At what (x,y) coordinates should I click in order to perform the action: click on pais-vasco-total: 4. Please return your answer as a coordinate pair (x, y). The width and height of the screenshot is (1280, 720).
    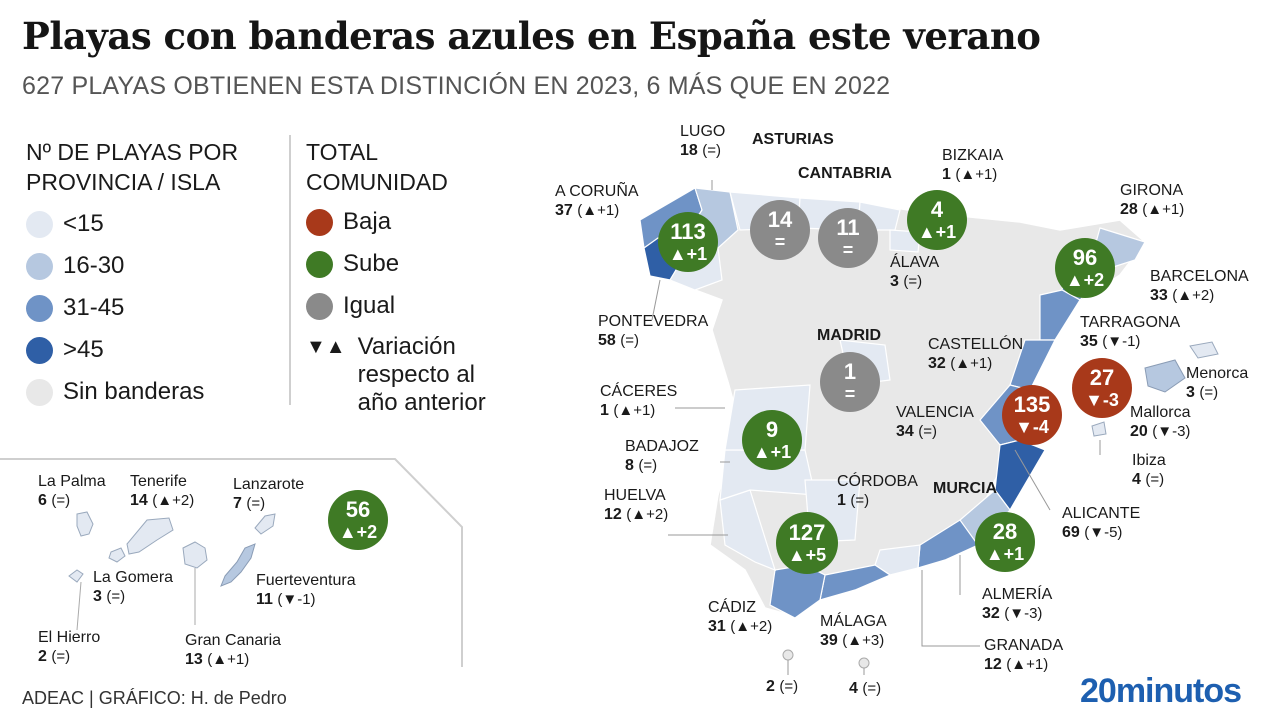
    Looking at the image, I should click on (937, 209).